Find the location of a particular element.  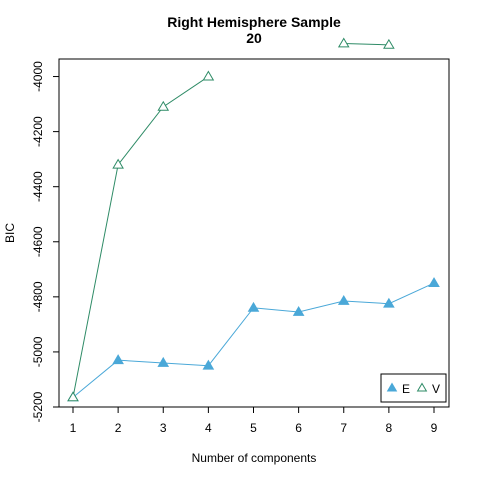

y-tick-label: -4800 is located at coordinates (38, 296).